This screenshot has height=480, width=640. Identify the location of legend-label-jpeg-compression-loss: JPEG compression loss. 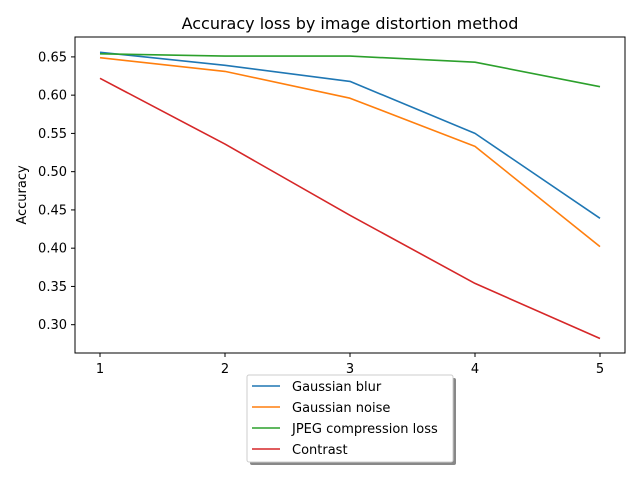
(364, 429).